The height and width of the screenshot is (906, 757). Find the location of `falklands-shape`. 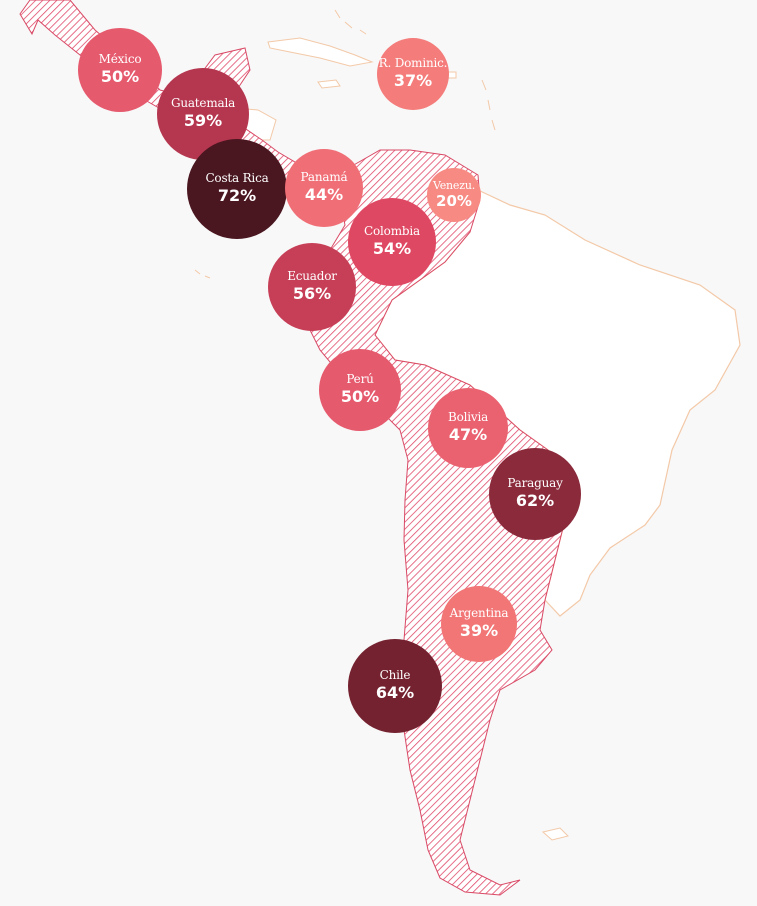

falklands-shape is located at coordinates (555, 834).